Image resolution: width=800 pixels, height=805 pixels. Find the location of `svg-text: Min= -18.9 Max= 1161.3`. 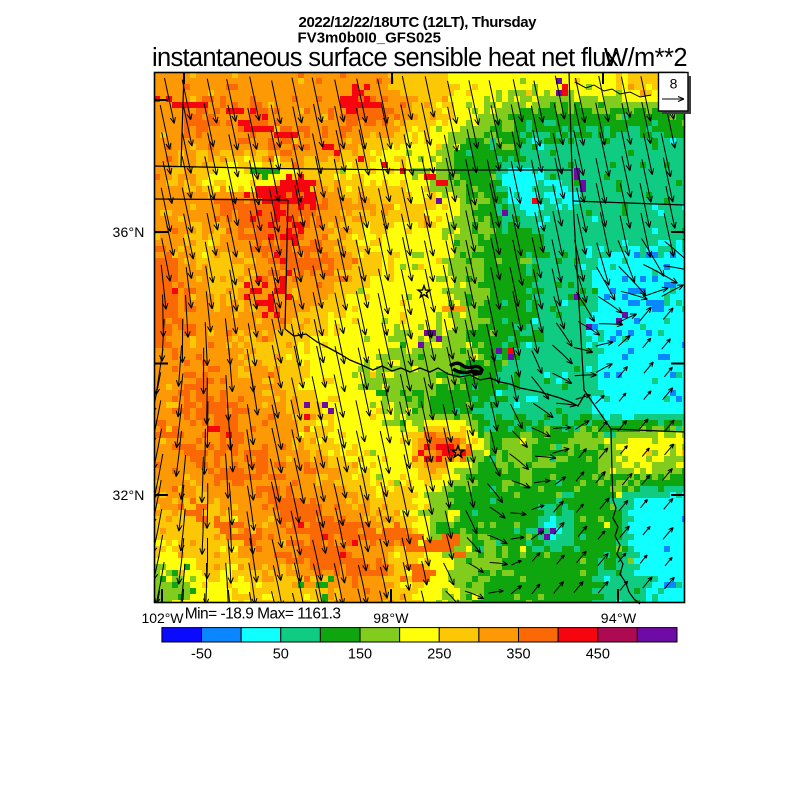

svg-text: Min= -18.9 Max= 1161.3 is located at coordinates (263, 614).